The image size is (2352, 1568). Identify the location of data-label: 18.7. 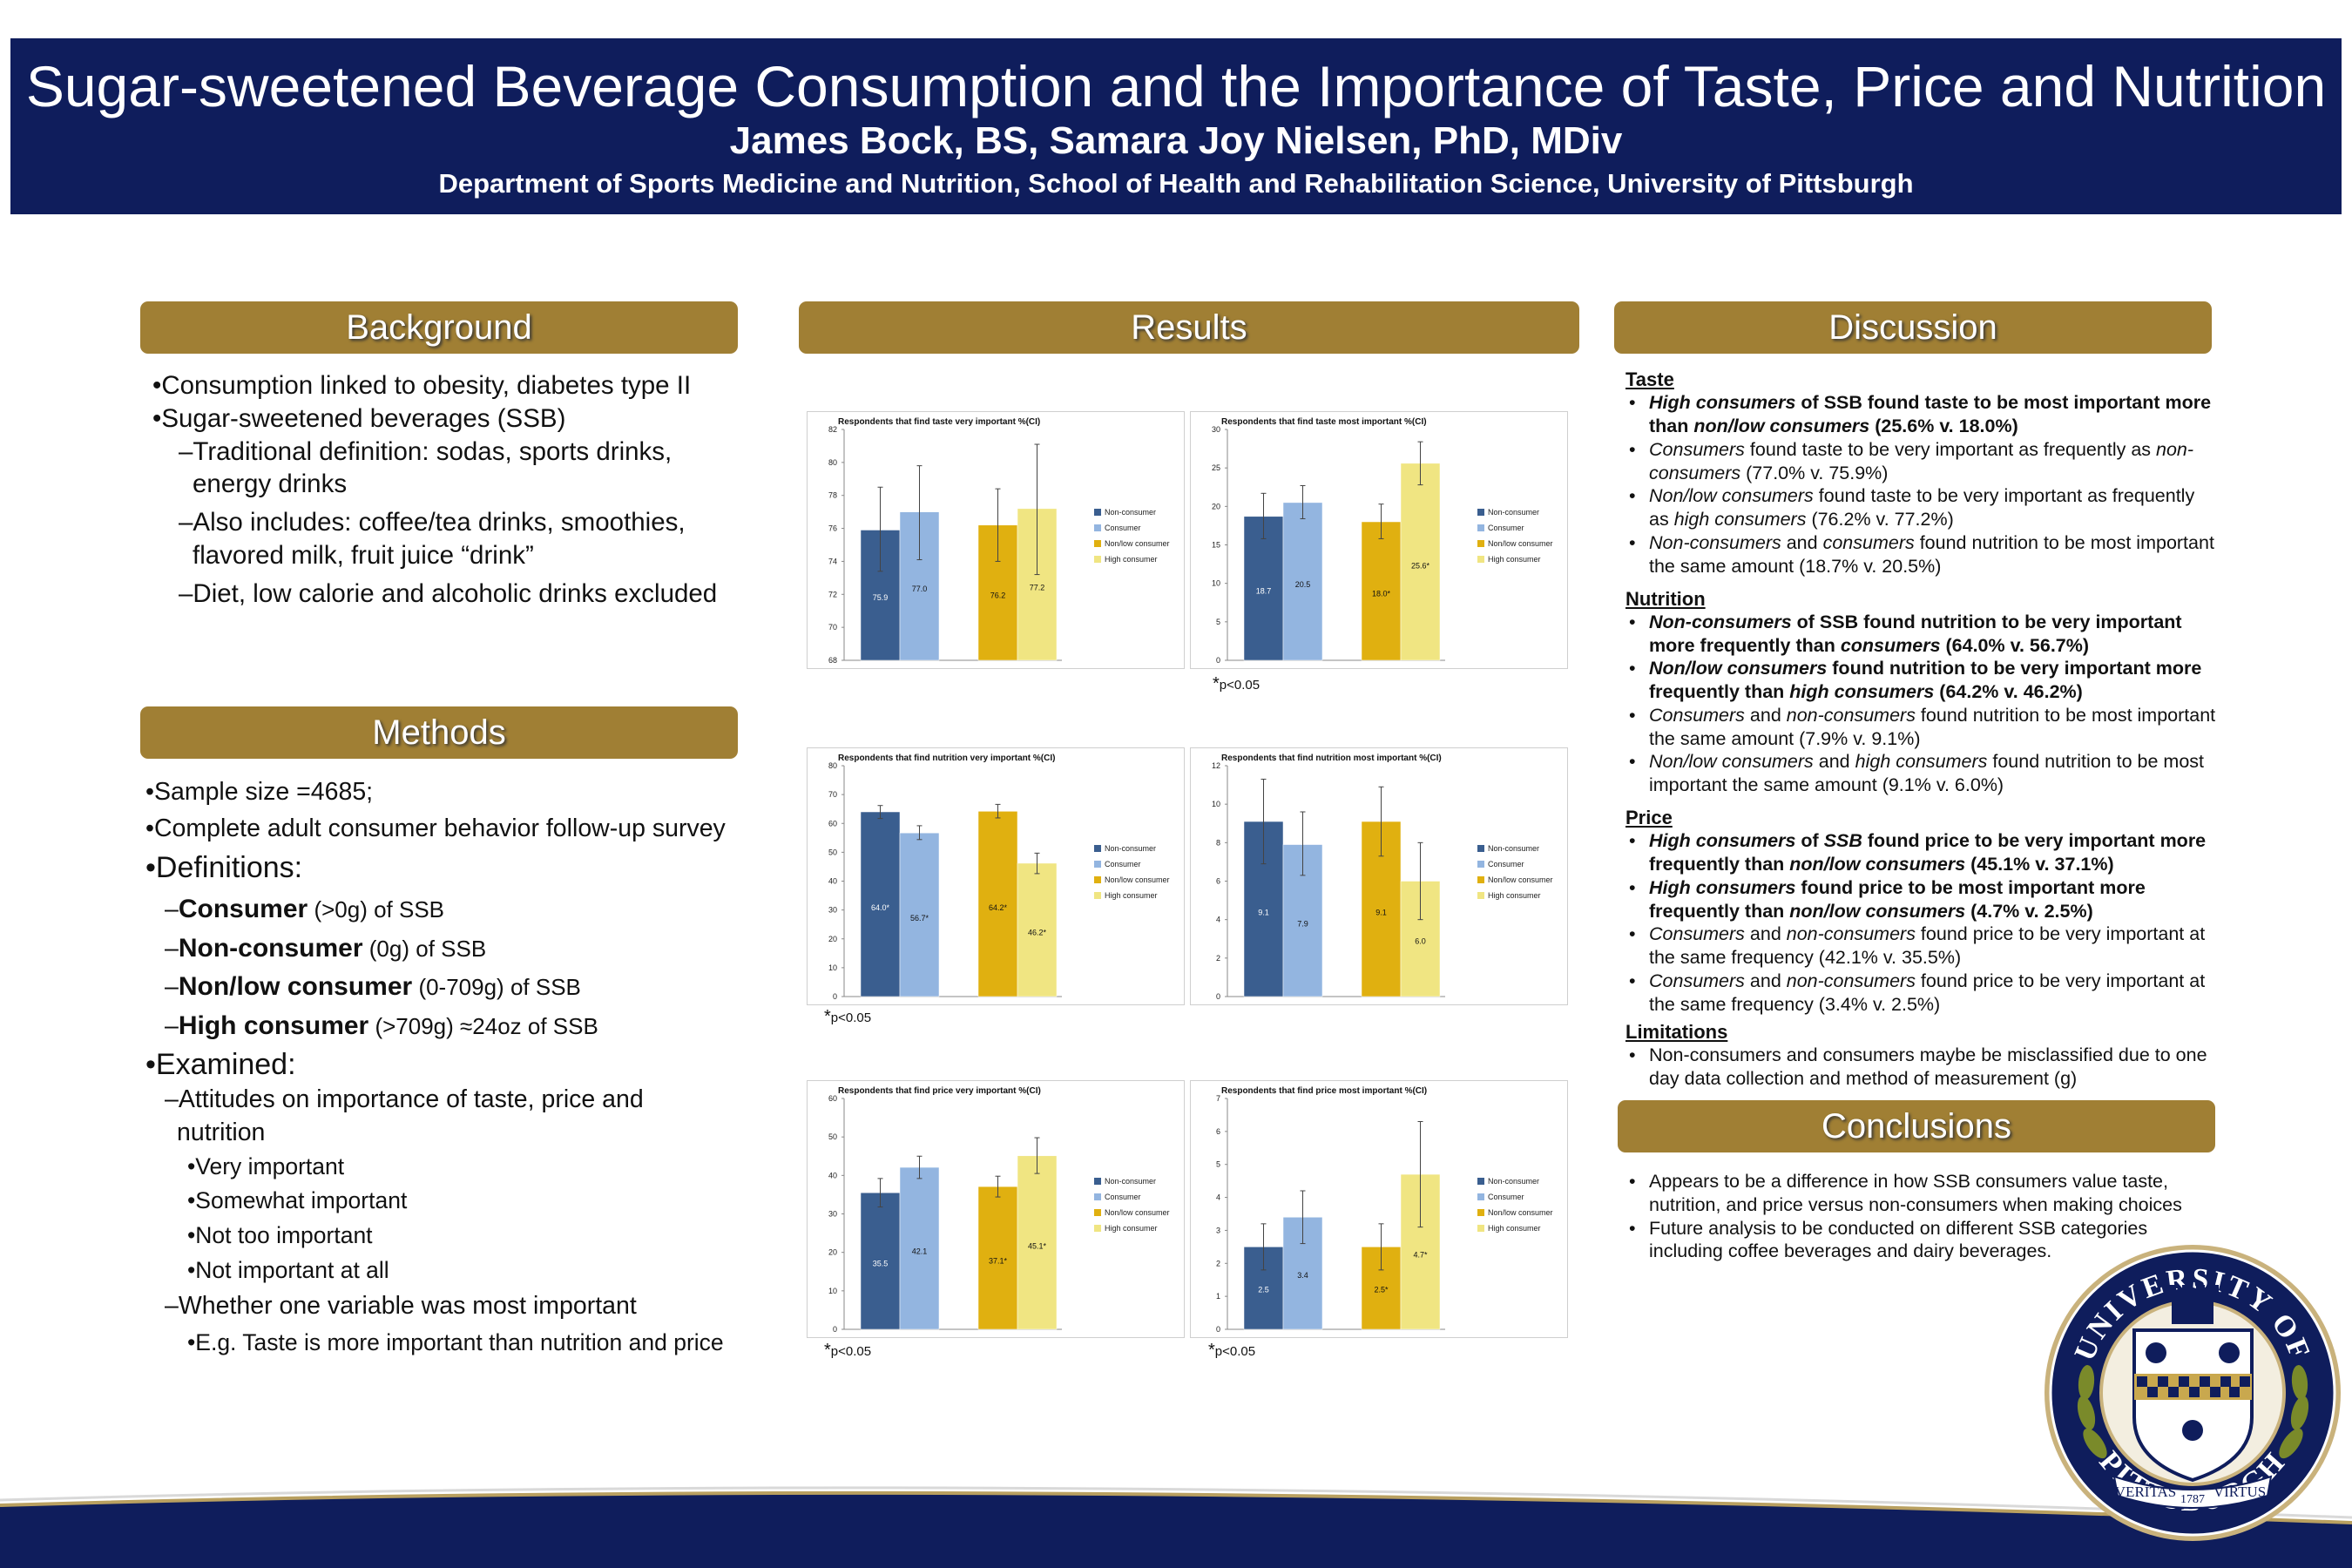
(1264, 591).